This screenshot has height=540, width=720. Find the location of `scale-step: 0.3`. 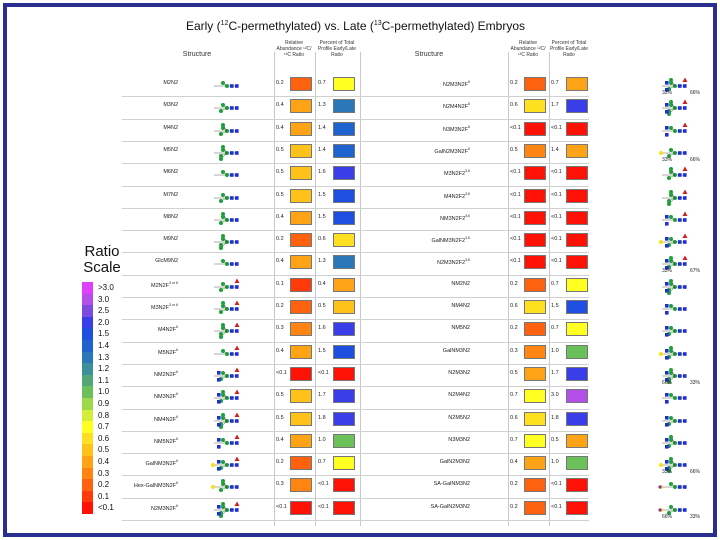

scale-step: 0.3 is located at coordinates (112, 473).